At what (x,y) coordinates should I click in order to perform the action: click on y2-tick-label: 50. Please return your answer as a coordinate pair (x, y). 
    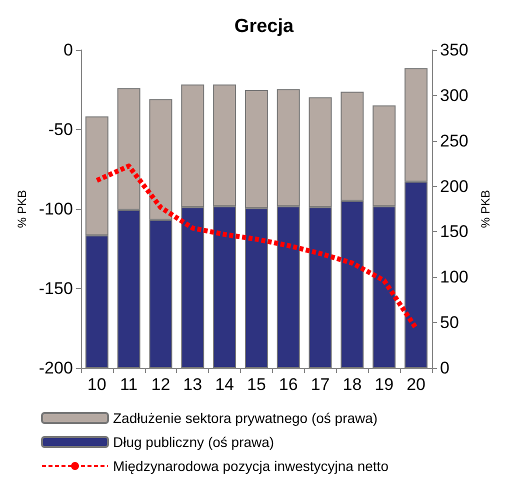
    Looking at the image, I should click on (449, 322).